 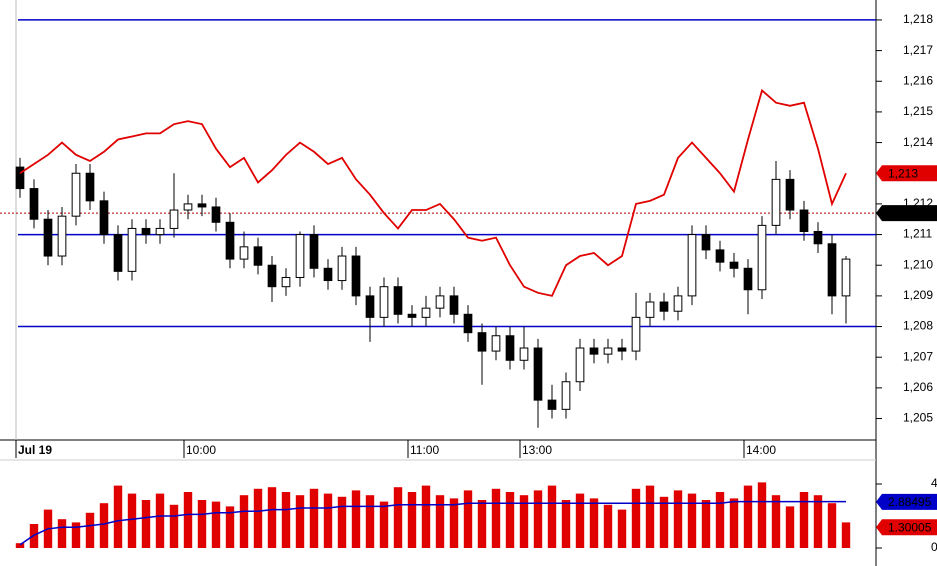 I want to click on y-tick-label: 1,216, so click(x=918, y=80).